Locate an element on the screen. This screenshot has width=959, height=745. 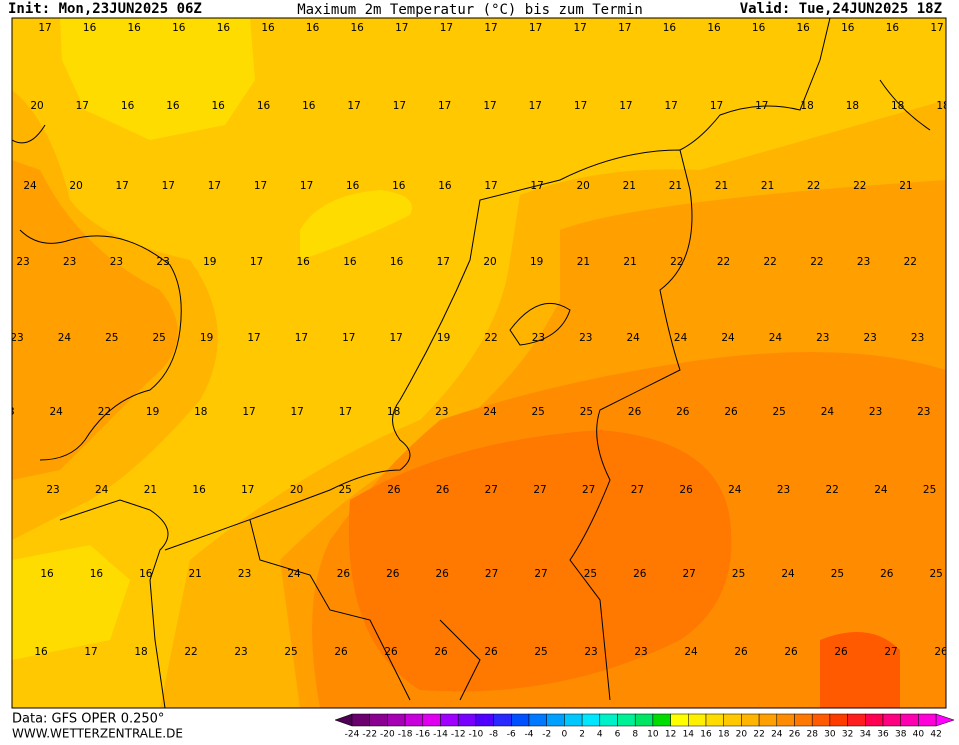
colorbar-label: -12 is located at coordinates (458, 735).